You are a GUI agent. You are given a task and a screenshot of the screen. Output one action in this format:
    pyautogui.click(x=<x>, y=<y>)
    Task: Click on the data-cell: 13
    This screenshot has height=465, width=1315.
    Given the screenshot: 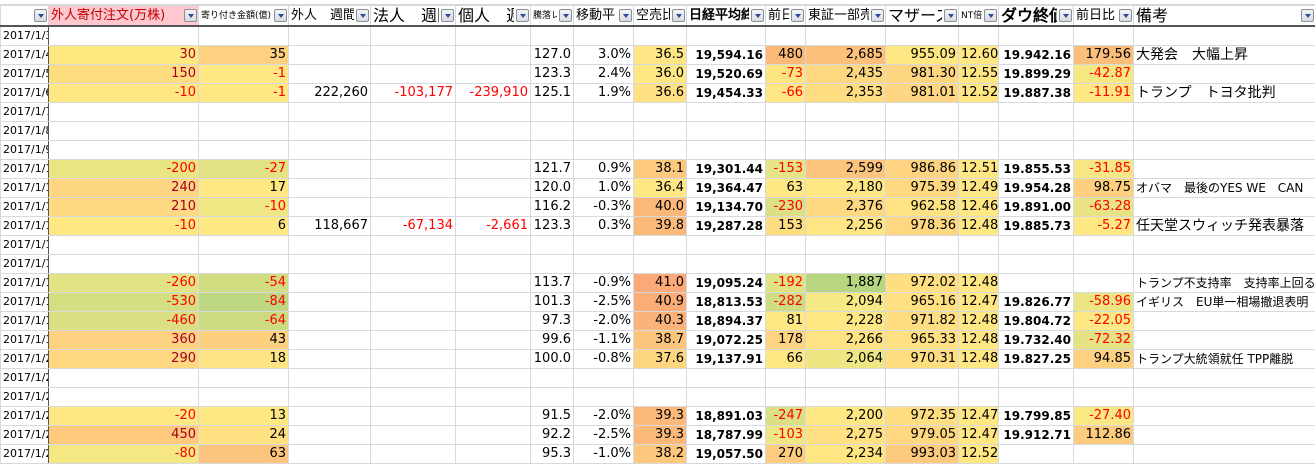 What is the action you would take?
    pyautogui.click(x=243, y=416)
    